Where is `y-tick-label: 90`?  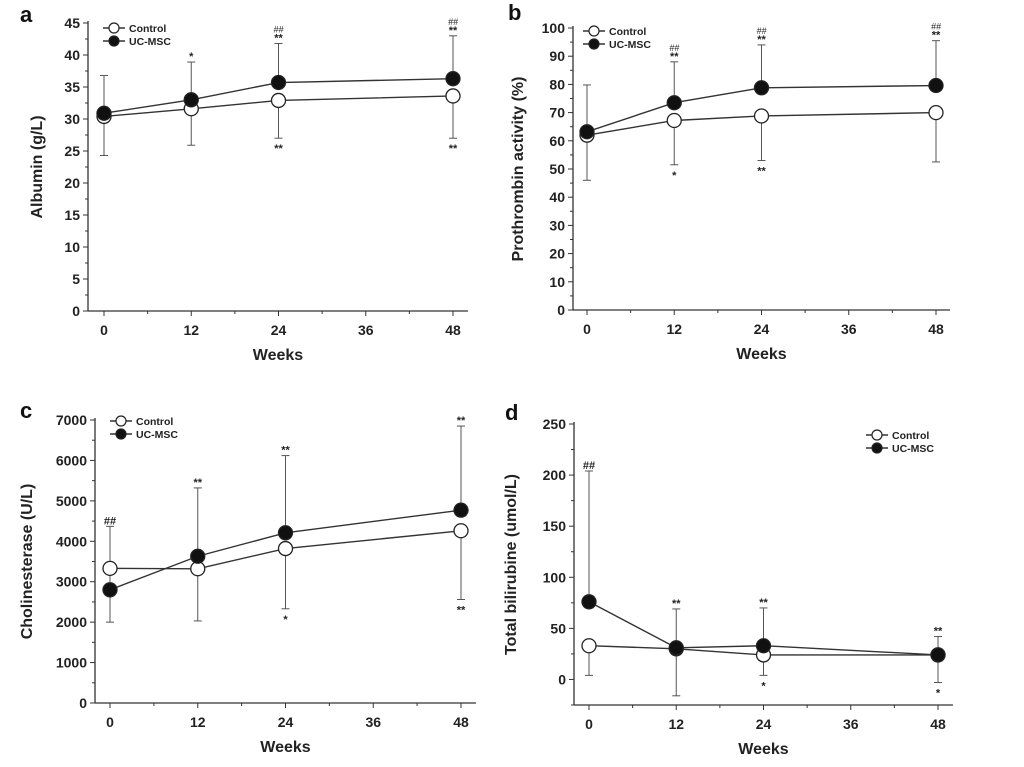
y-tick-label: 90 is located at coordinates (557, 56).